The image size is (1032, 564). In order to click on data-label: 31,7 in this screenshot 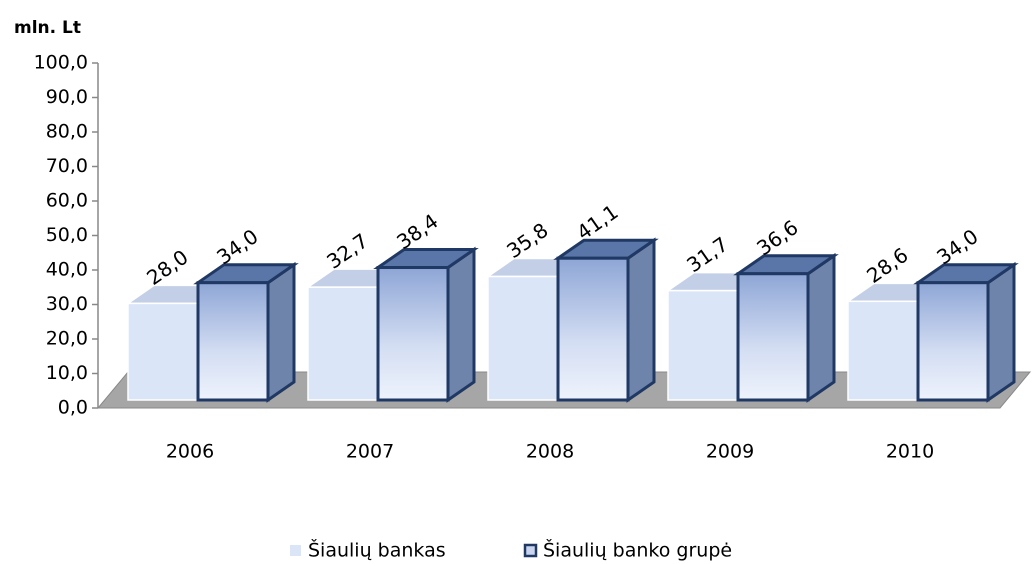, I will do `click(707, 254)`.